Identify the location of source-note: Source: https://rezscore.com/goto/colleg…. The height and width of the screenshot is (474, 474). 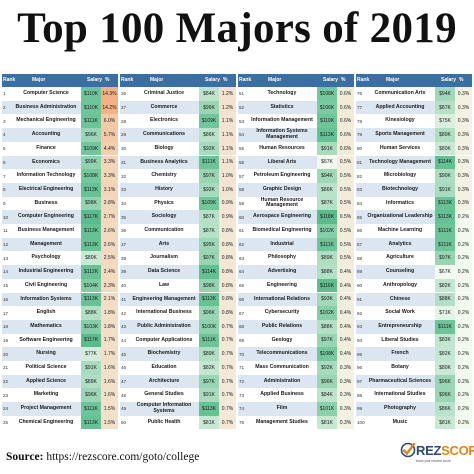
(102, 457).